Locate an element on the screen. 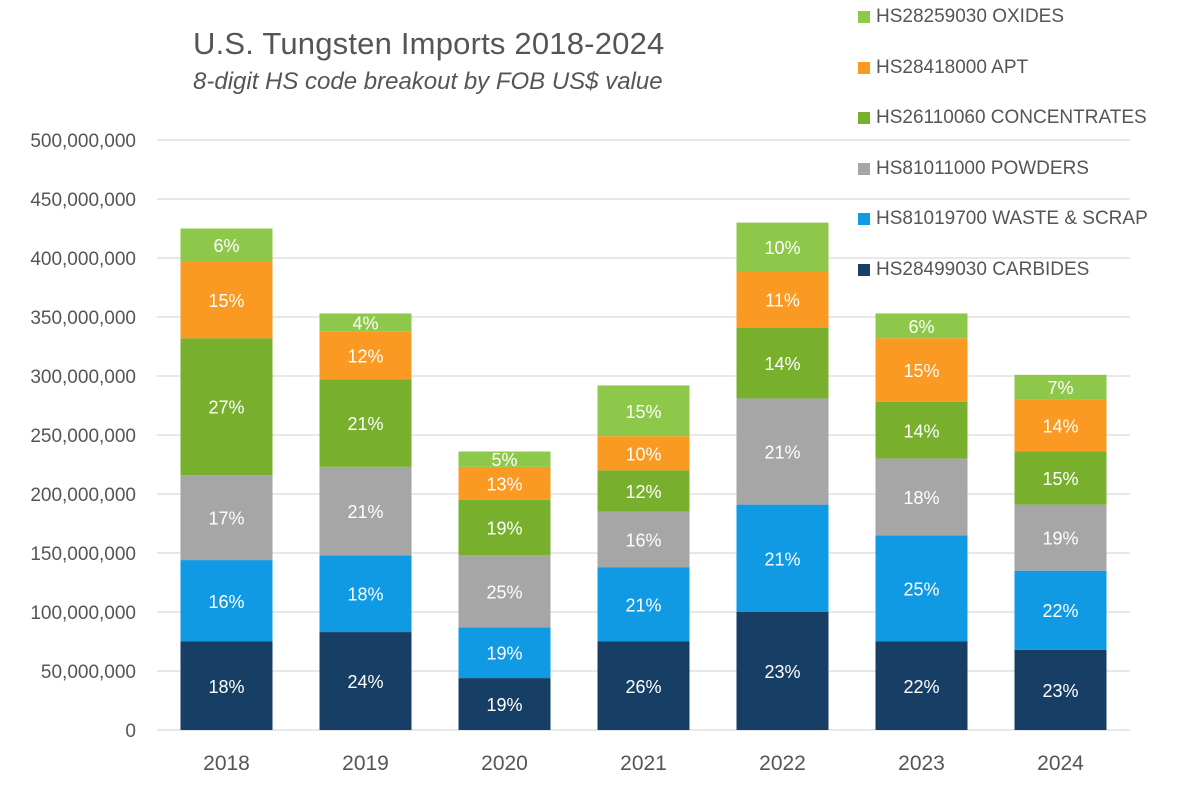 The height and width of the screenshot is (787, 1202). y-tick-label: 350,000,000 is located at coordinates (83, 318).